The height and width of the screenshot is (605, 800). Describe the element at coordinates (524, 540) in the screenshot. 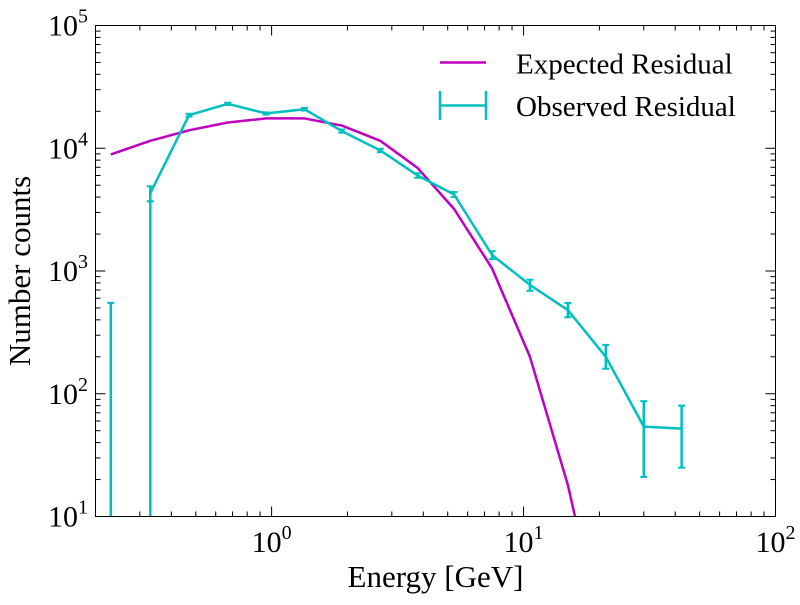

I see `x-tick-label: 10¹` at that location.